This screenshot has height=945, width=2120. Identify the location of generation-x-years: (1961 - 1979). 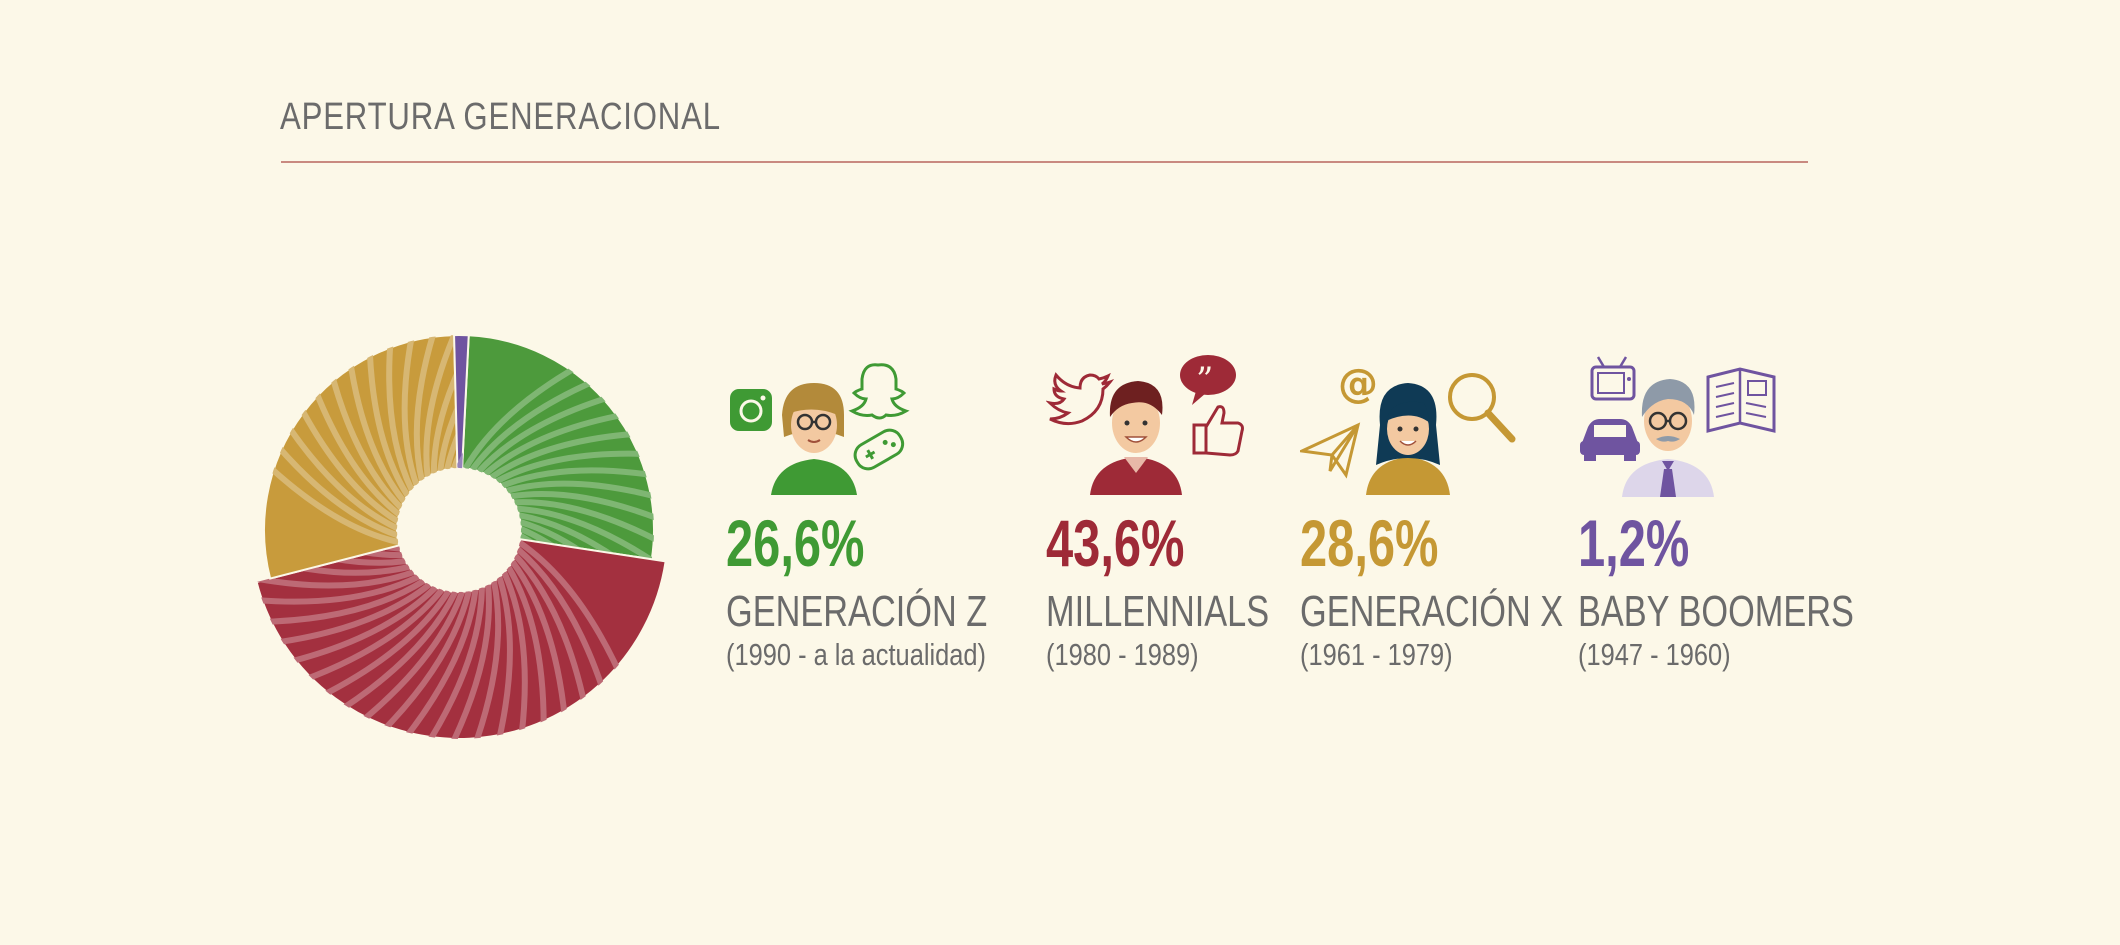
(1376, 654).